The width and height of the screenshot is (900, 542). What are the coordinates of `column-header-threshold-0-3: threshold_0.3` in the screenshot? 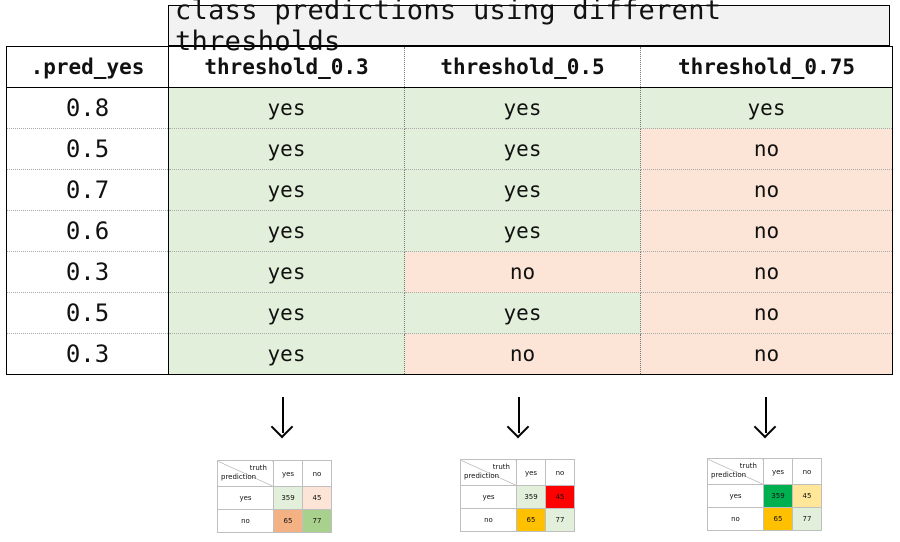 It's located at (286, 67).